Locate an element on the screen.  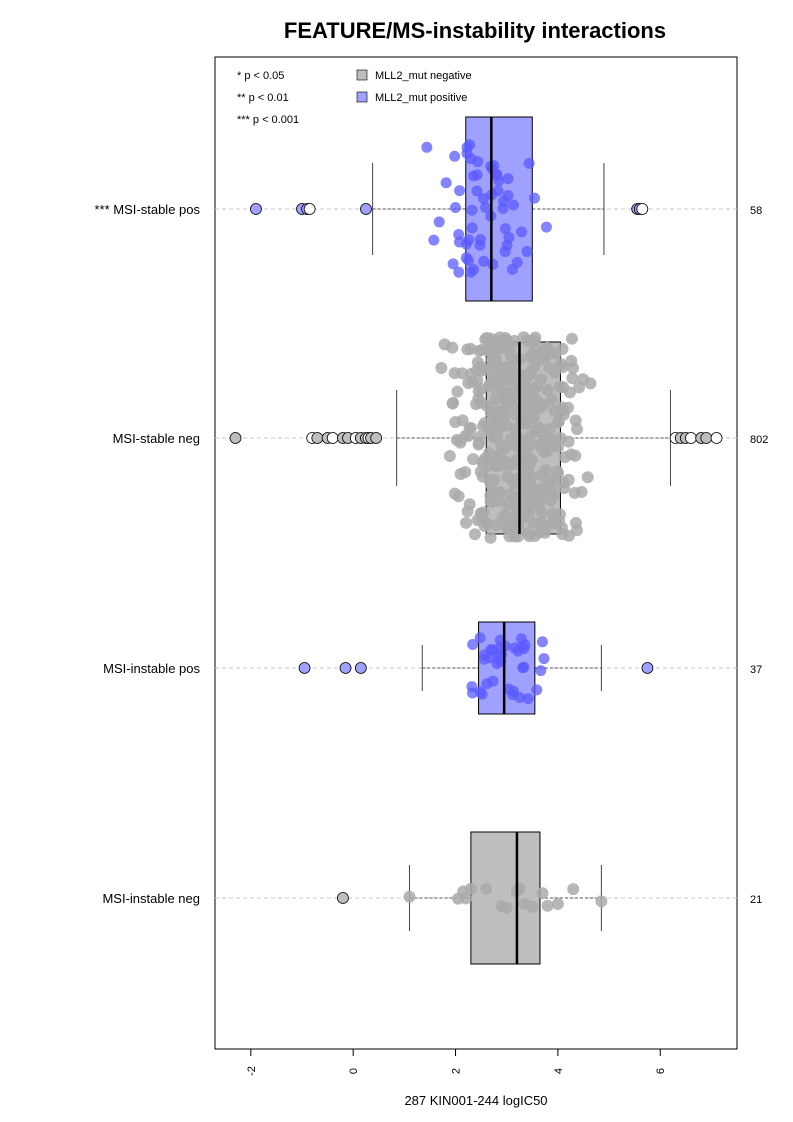
box is located at coordinates (505, 898).